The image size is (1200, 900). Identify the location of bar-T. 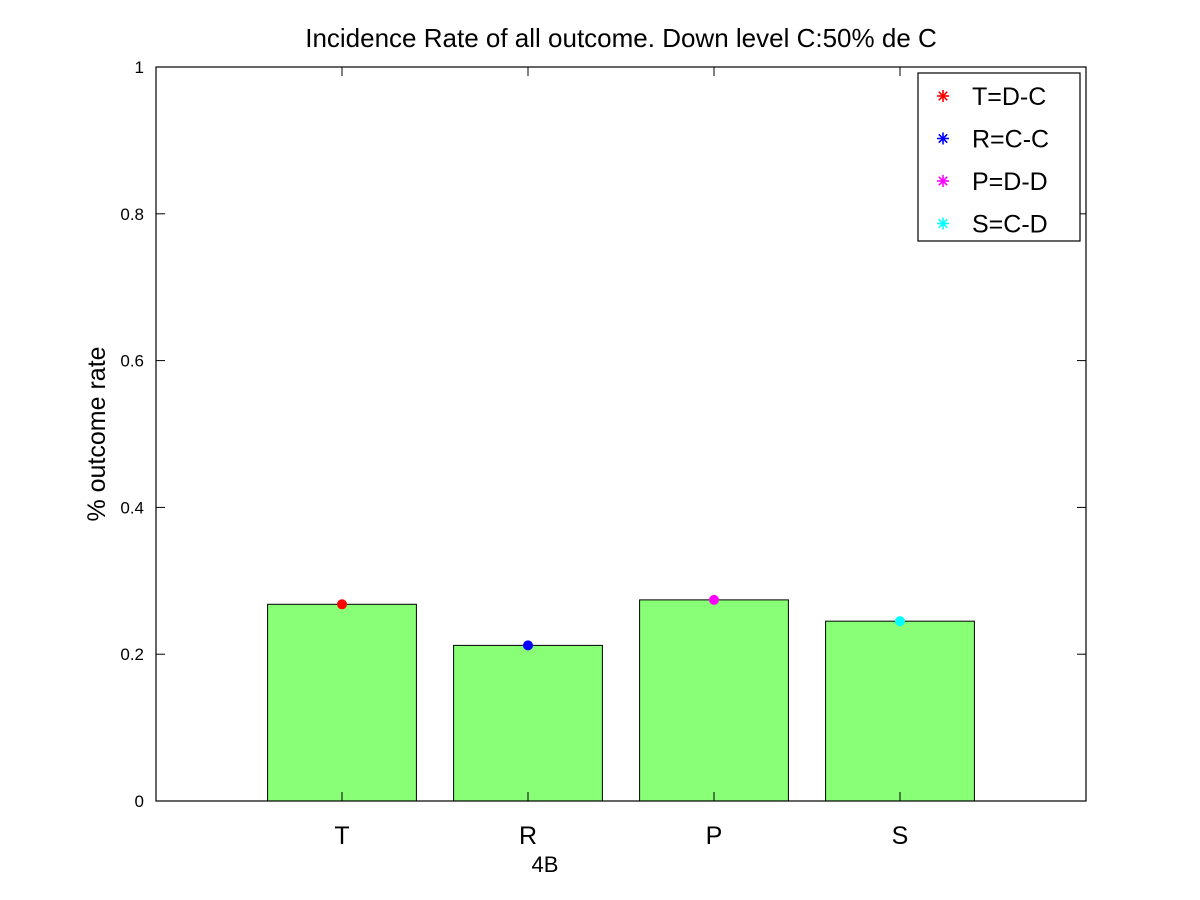
(342, 702).